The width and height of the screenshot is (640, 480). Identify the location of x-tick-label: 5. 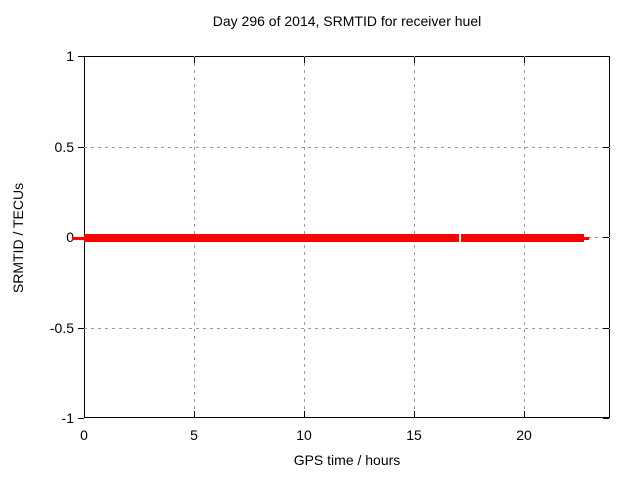
(194, 435).